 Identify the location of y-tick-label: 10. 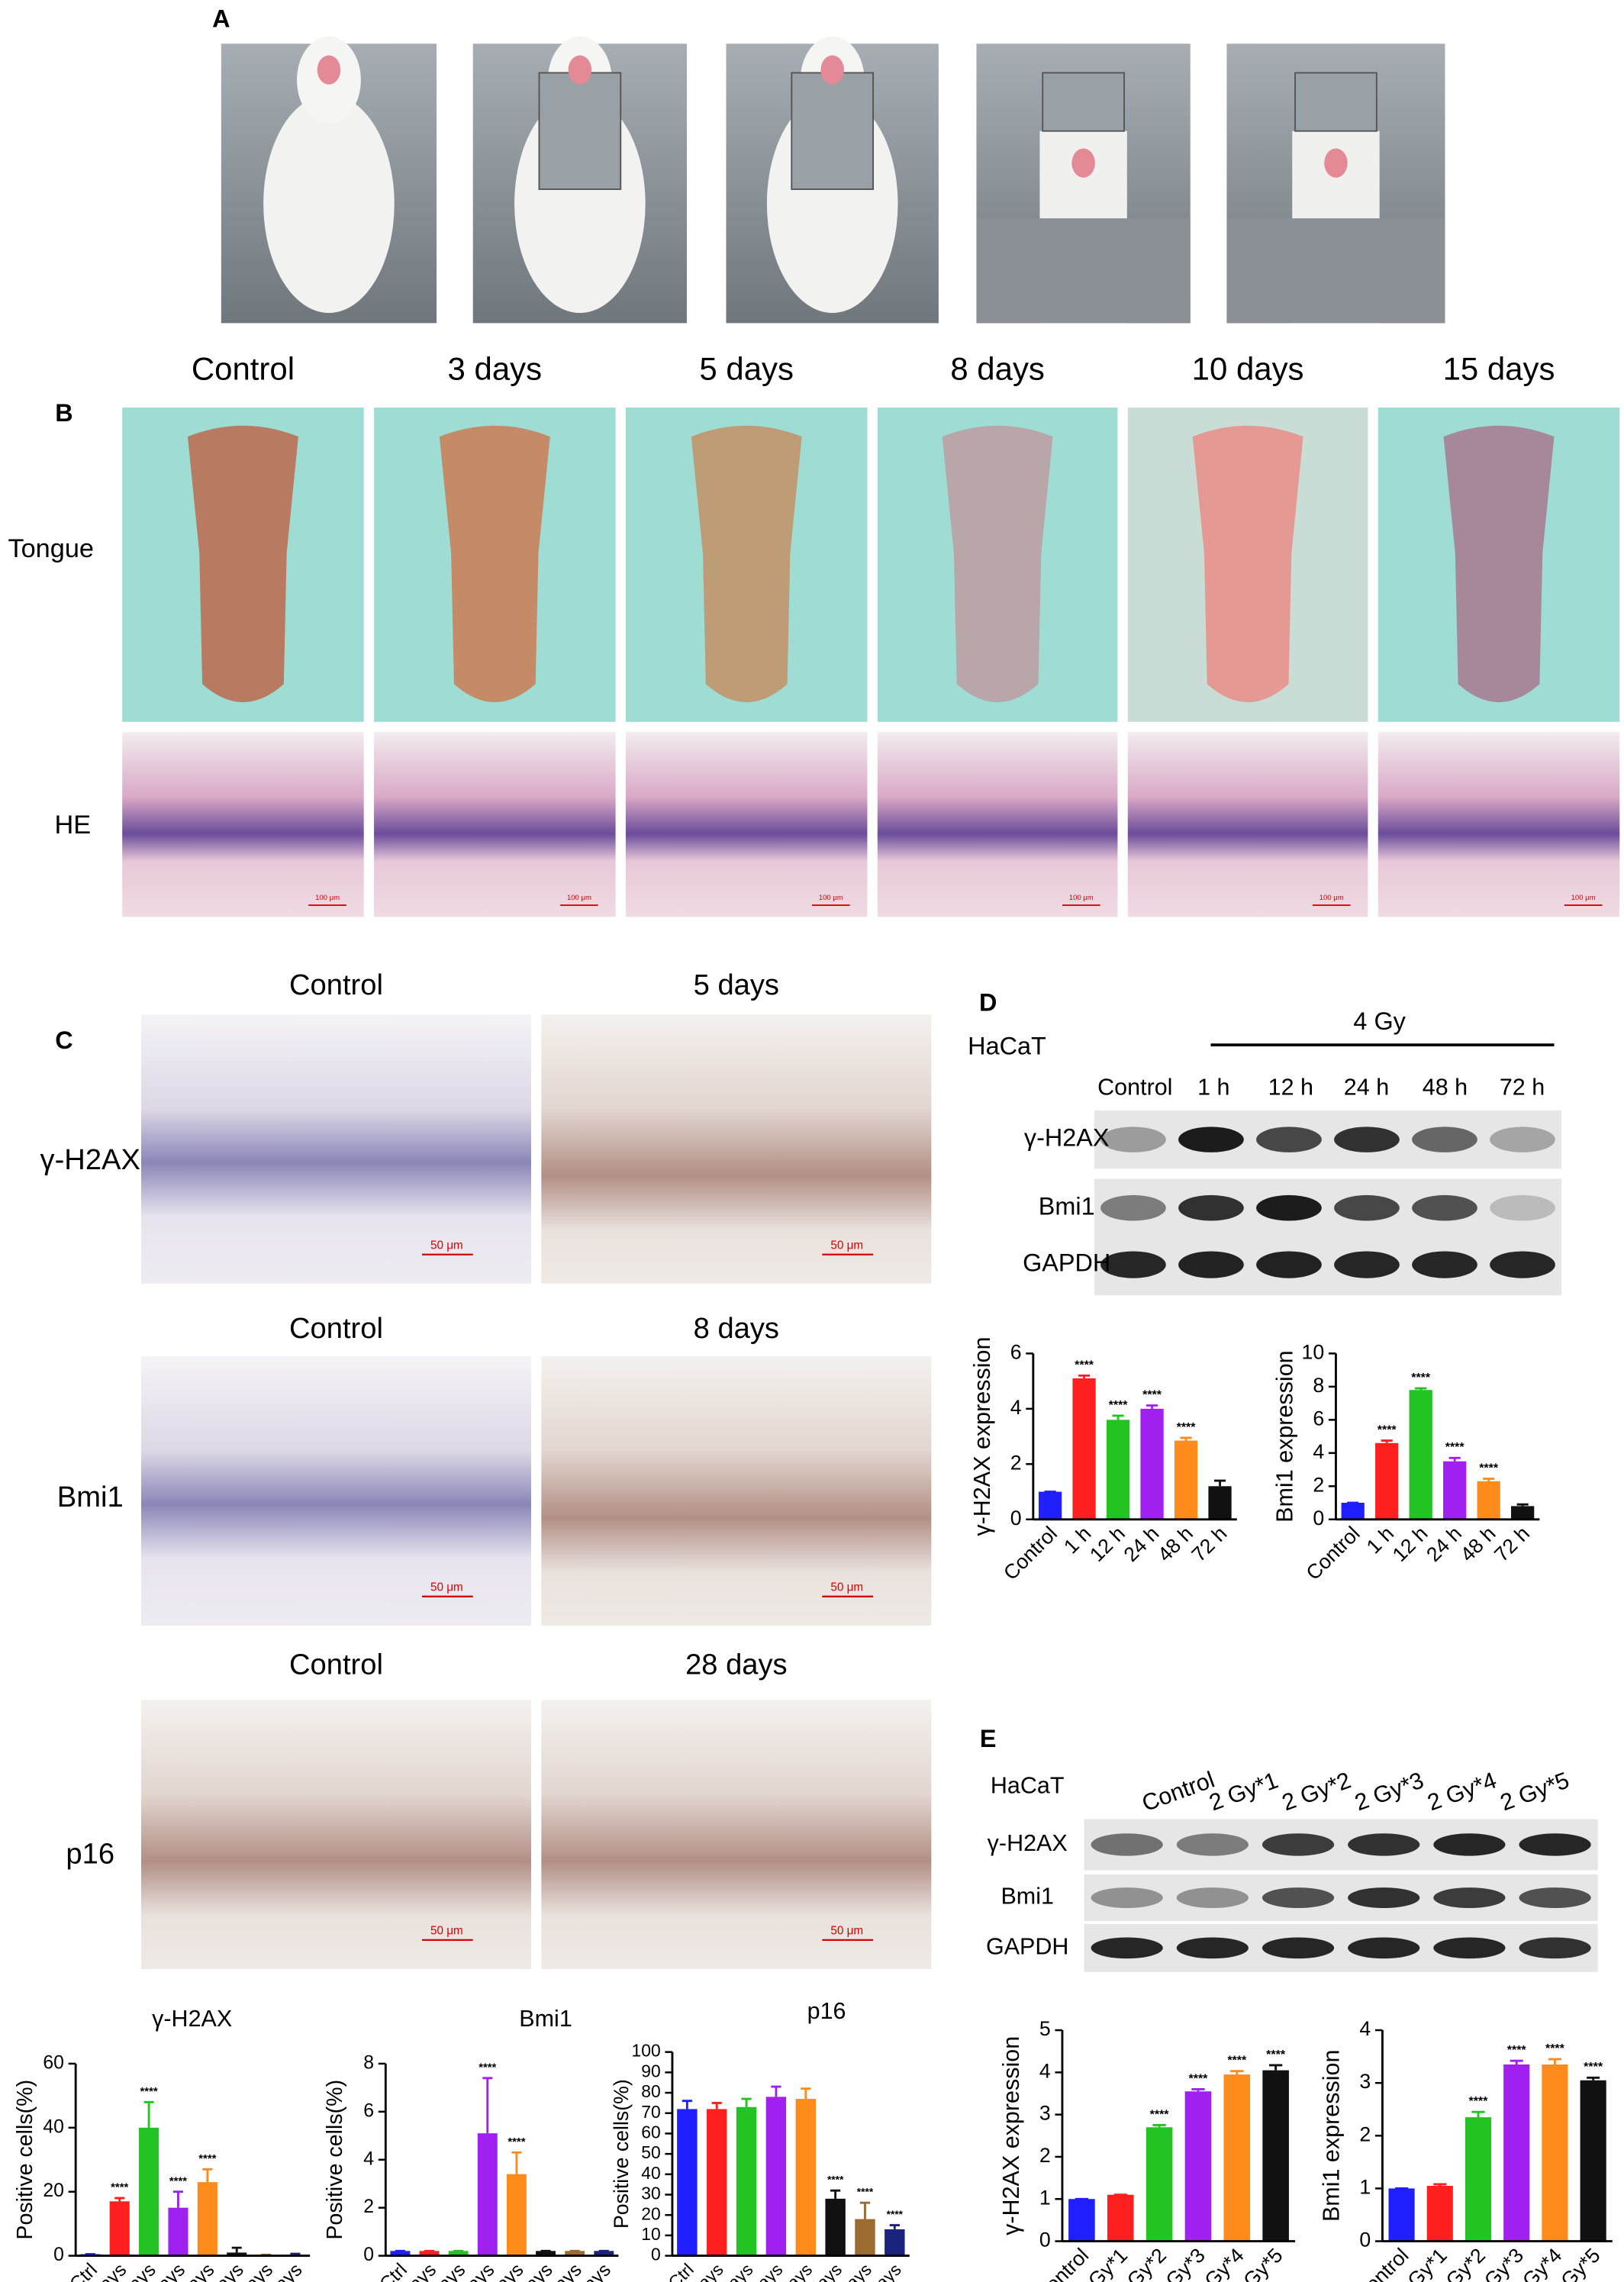
(1313, 1351).